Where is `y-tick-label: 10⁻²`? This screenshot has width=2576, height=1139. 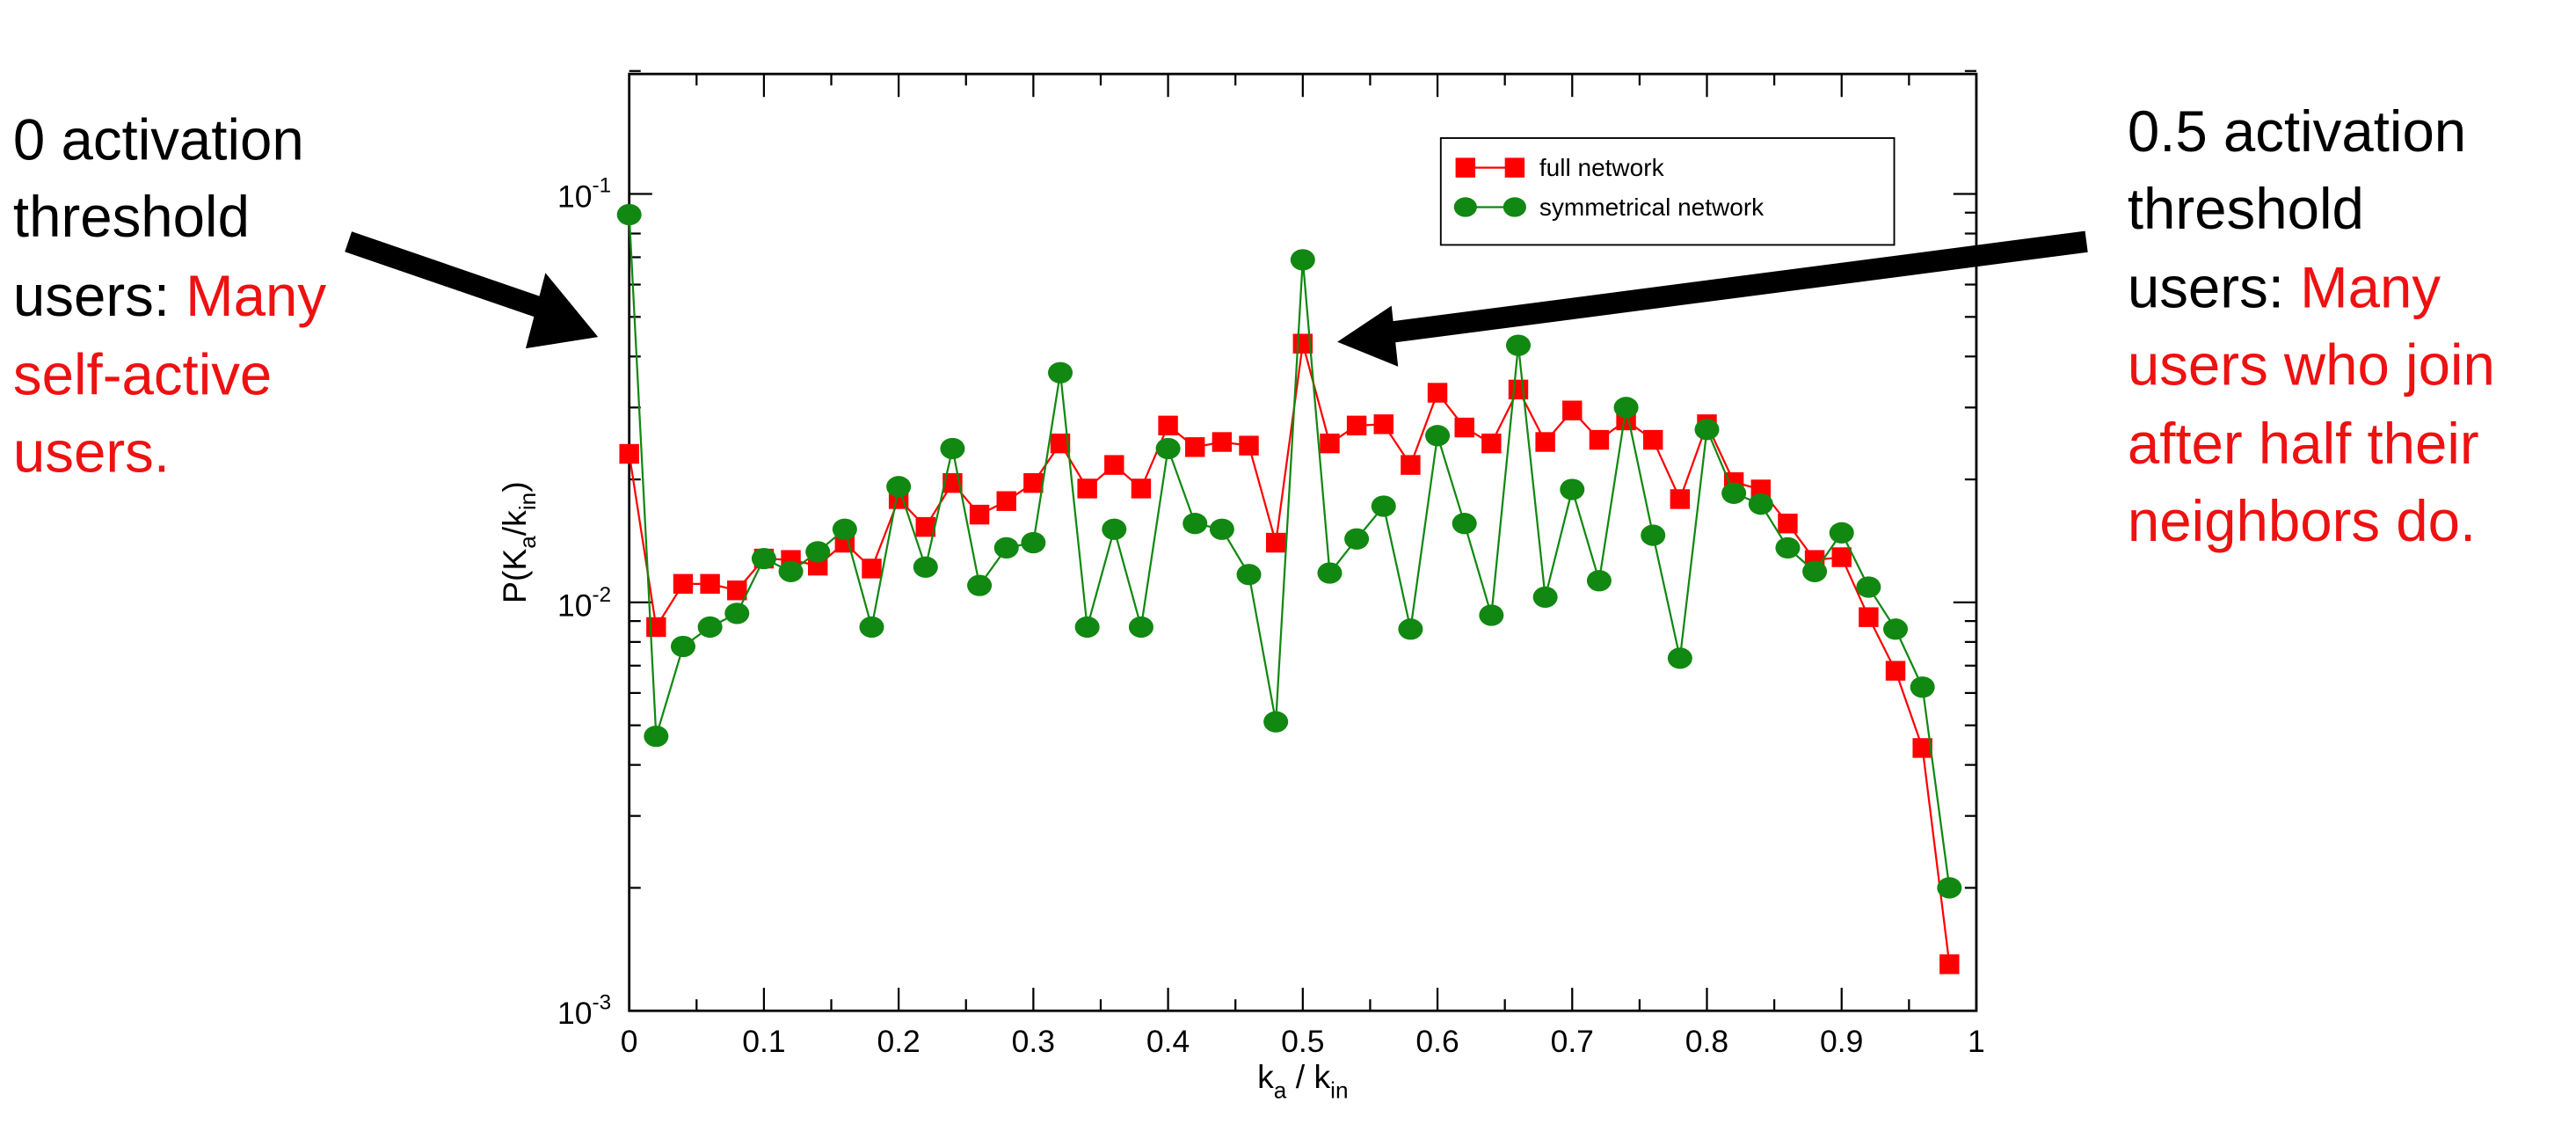
y-tick-label: 10⁻² is located at coordinates (584, 603).